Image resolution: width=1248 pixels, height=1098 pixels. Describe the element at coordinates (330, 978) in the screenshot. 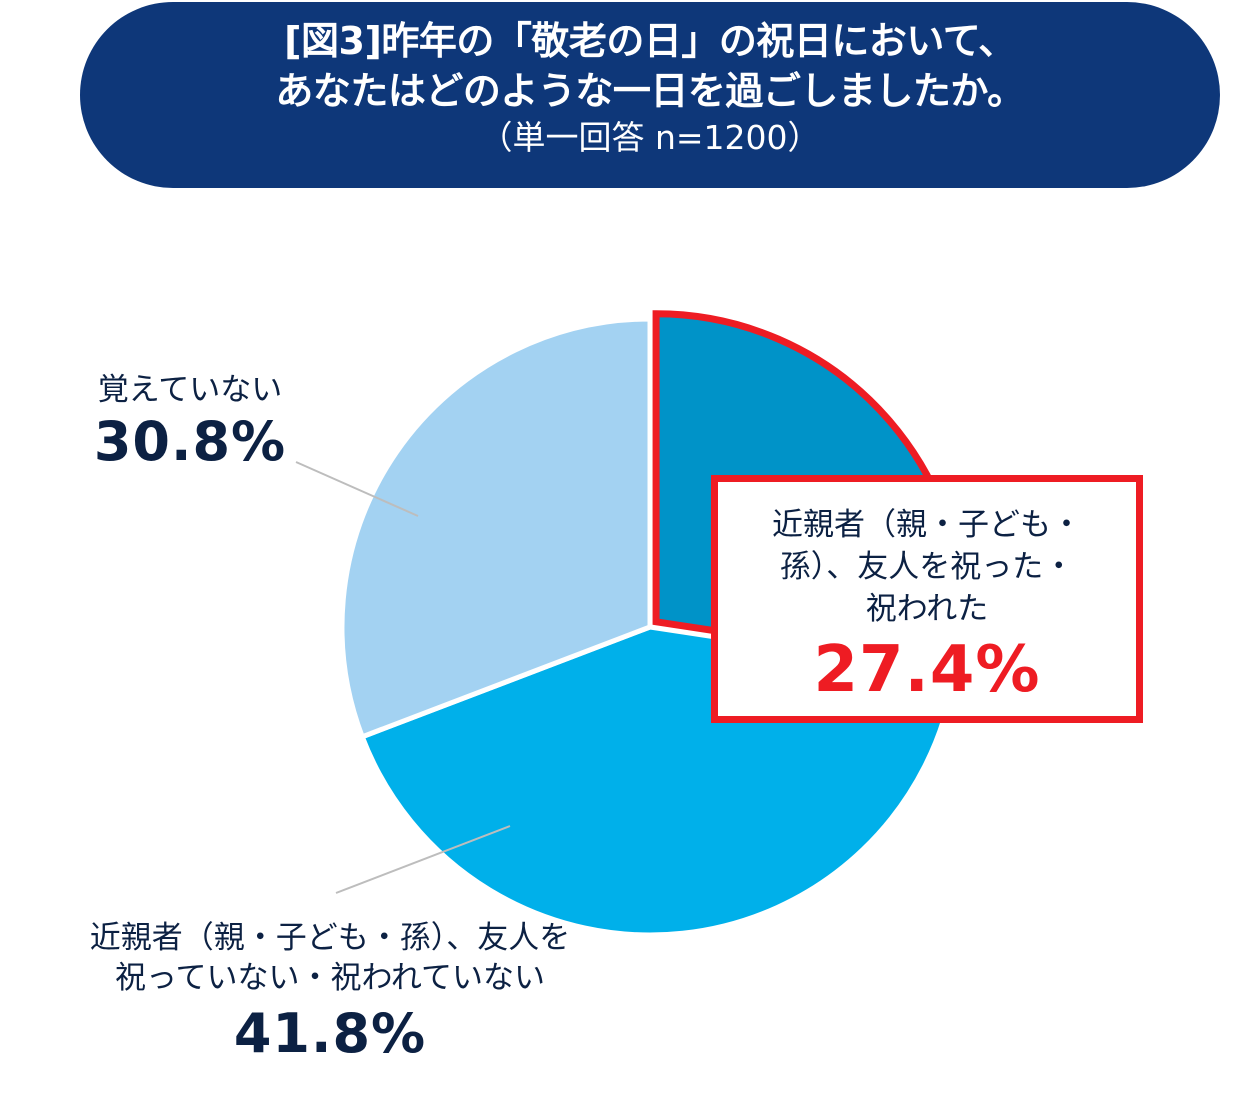

I see `slice-label-not-celebrated-text-2: 祝っていない・祝われていない` at that location.